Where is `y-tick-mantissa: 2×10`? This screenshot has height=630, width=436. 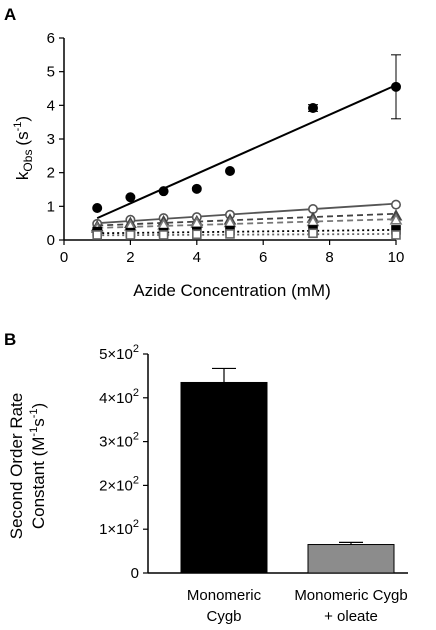 y-tick-mantissa: 2×10 is located at coordinates (116, 485).